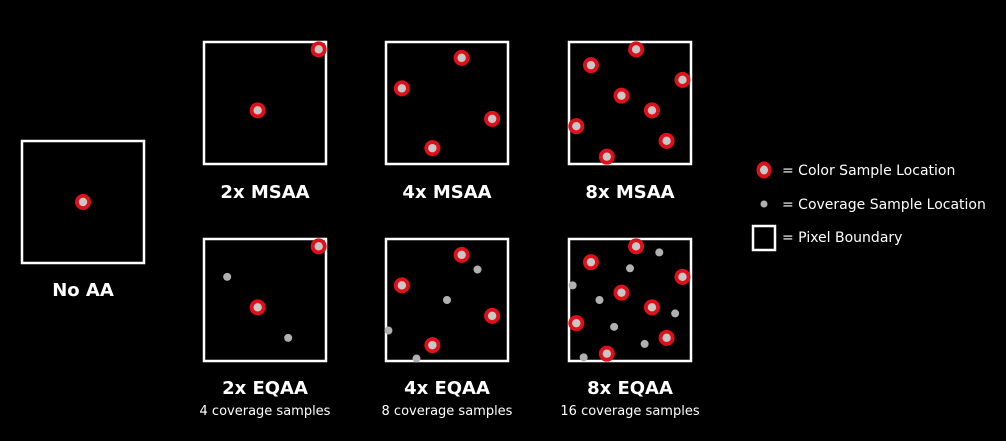 The image size is (1006, 441). What do you see at coordinates (764, 238) in the screenshot?
I see `legend-pixel-boundary-icon` at bounding box center [764, 238].